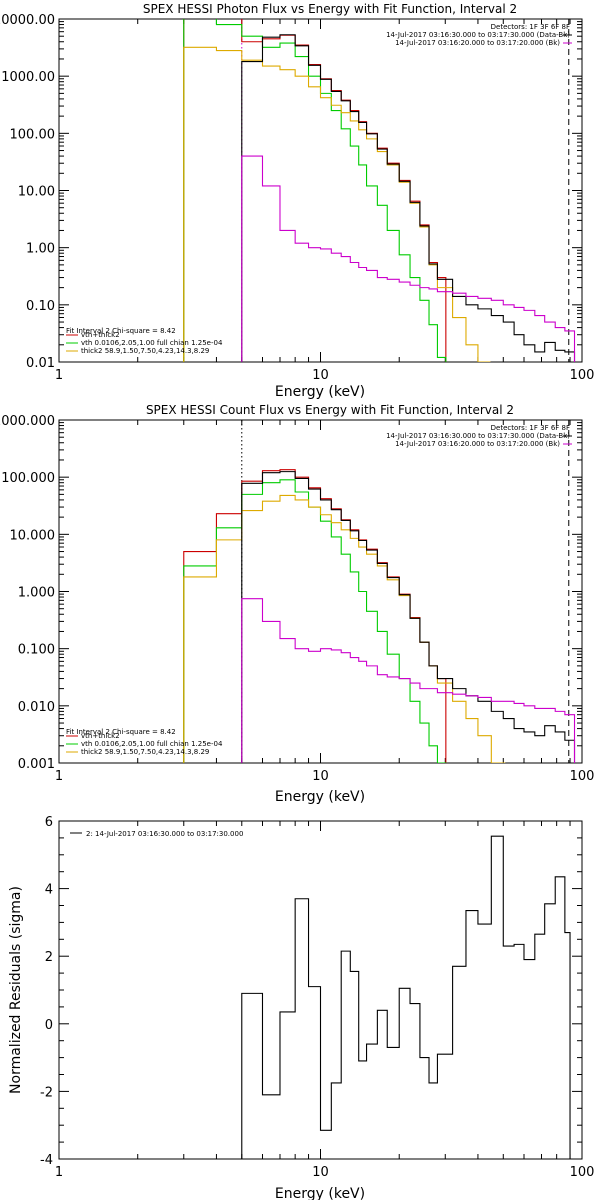 This screenshot has height=1200, width=600. What do you see at coordinates (36, 192) in the screenshot?
I see `y-tick-label: 10.00` at bounding box center [36, 192].